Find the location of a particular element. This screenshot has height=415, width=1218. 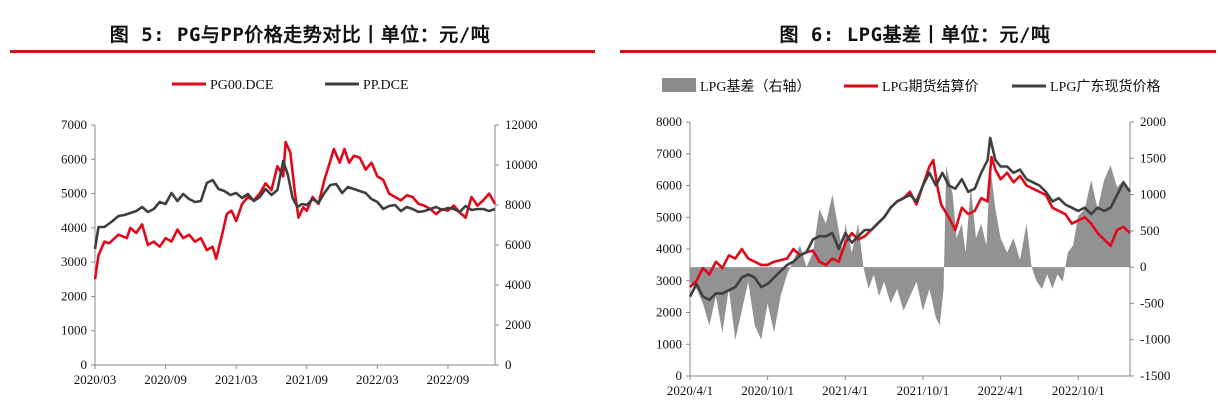

y-right-tick-label: 500 is located at coordinates (1150, 230).